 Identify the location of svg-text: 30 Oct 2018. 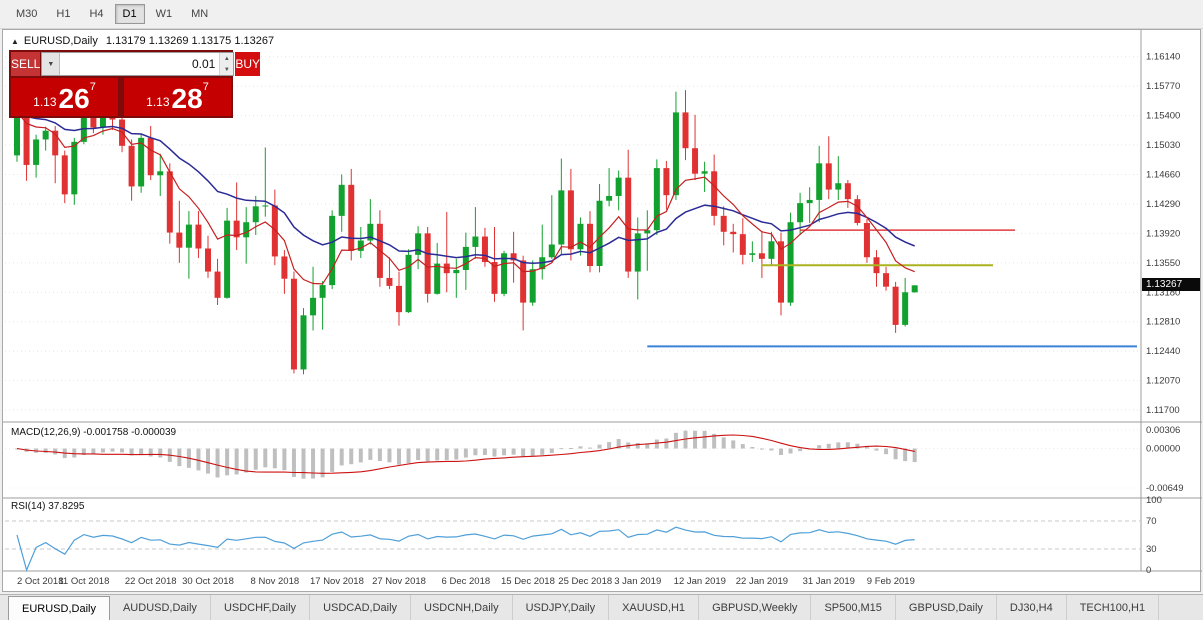
(208, 581).